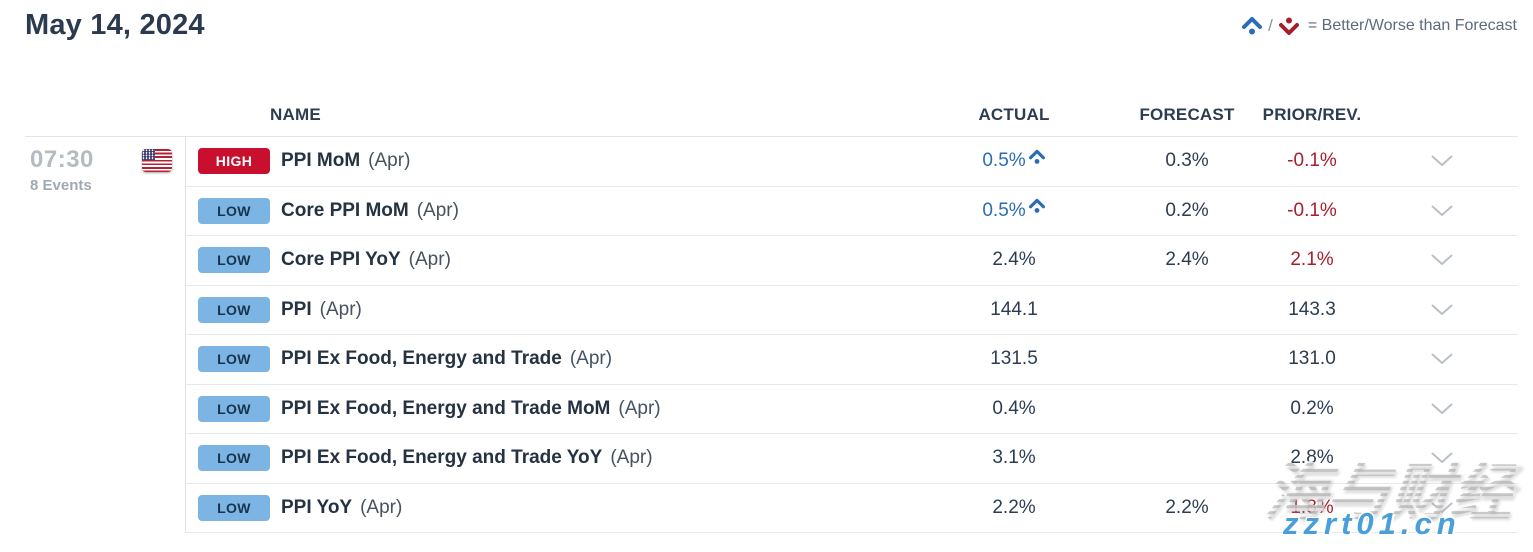 The image size is (1533, 552). What do you see at coordinates (442, 458) in the screenshot?
I see `event-name: PPI Ex Food, Energy and Trade YoY` at bounding box center [442, 458].